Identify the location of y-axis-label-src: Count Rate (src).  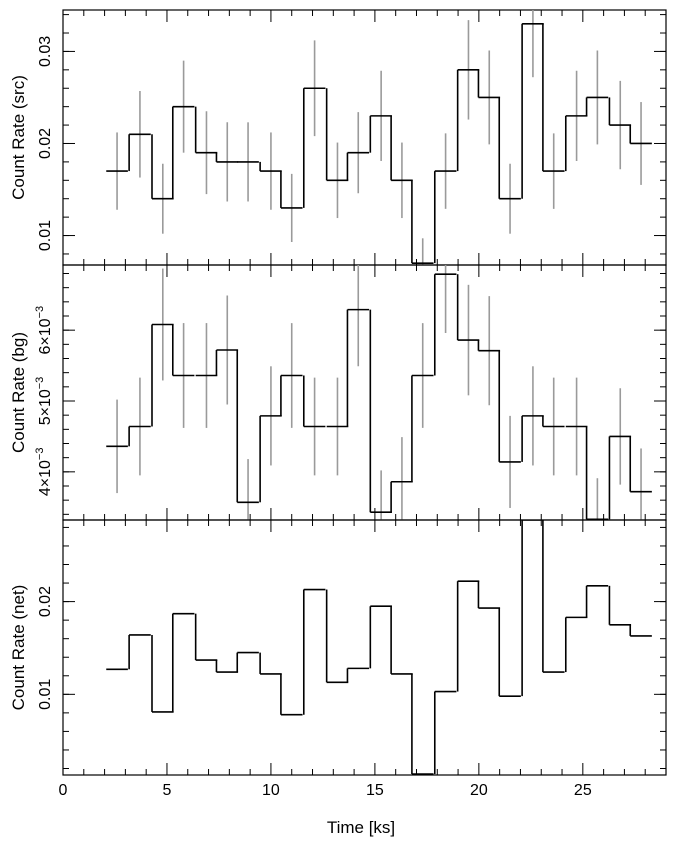
(18, 137).